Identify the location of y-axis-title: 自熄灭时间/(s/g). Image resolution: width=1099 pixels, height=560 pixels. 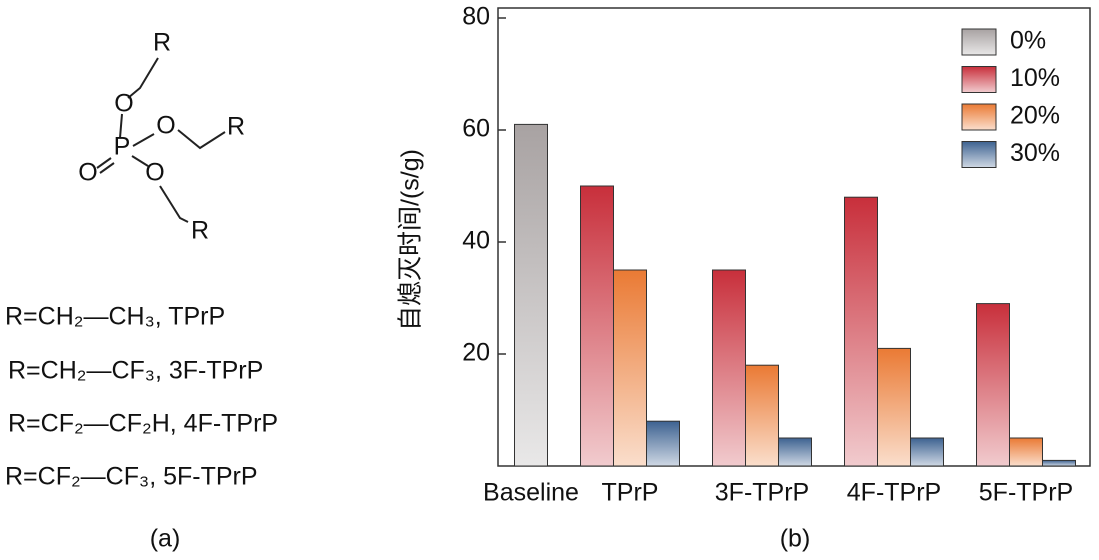
(411, 240).